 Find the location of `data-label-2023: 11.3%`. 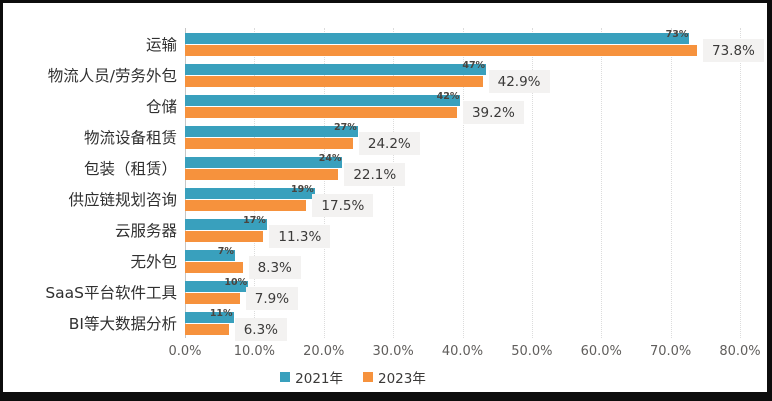

data-label-2023: 11.3% is located at coordinates (300, 236).